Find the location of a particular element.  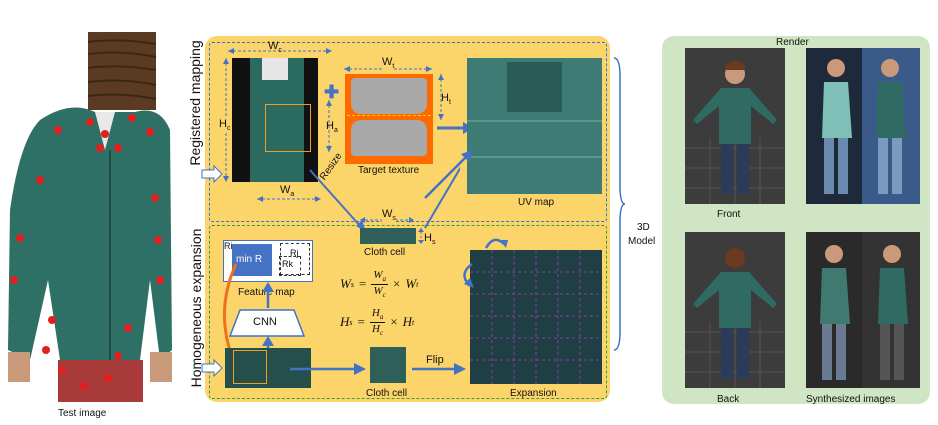

wc-dimension-arrow is located at coordinates (280, 51).